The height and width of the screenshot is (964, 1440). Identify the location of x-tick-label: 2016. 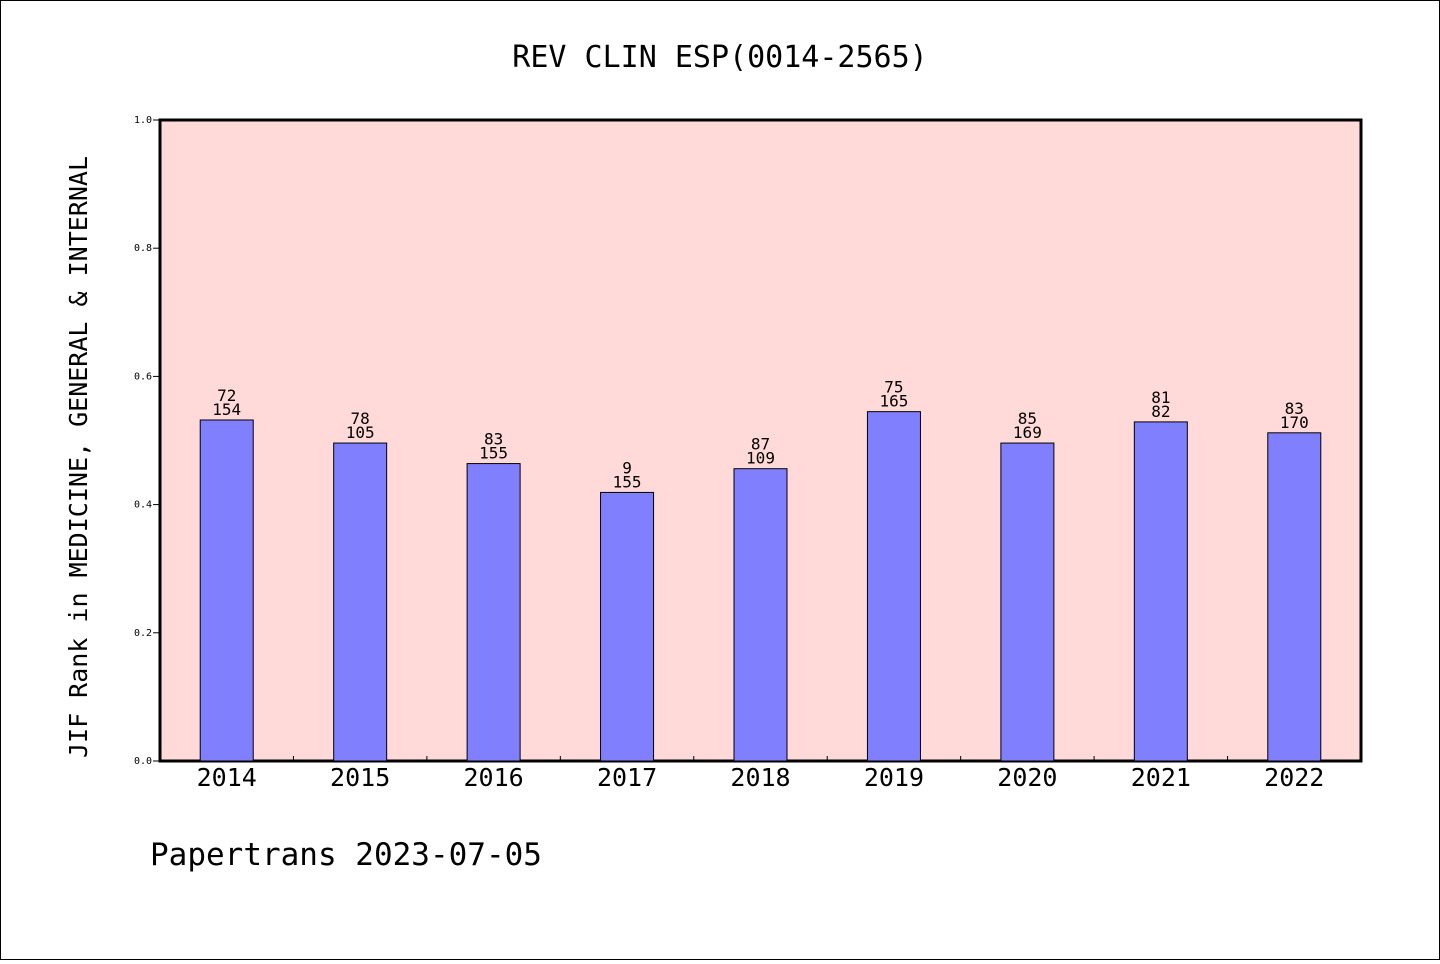
(494, 777).